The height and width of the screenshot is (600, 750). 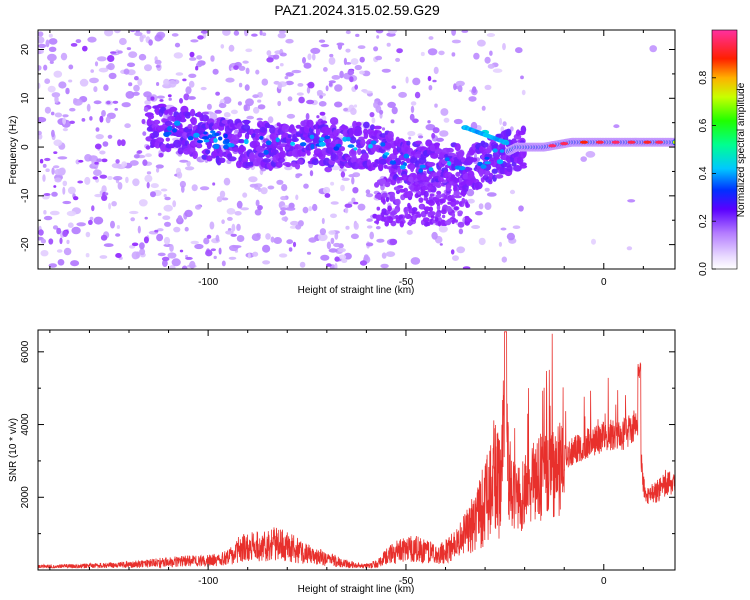 I want to click on figure-title: PAZ1.2024.315.02.59.G29, so click(x=357, y=10).